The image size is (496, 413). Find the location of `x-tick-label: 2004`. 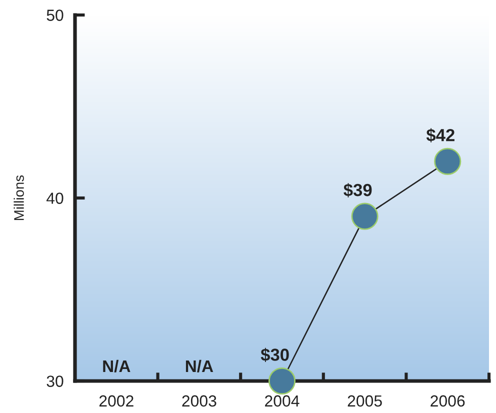

x-tick-label: 2004 is located at coordinates (282, 401).